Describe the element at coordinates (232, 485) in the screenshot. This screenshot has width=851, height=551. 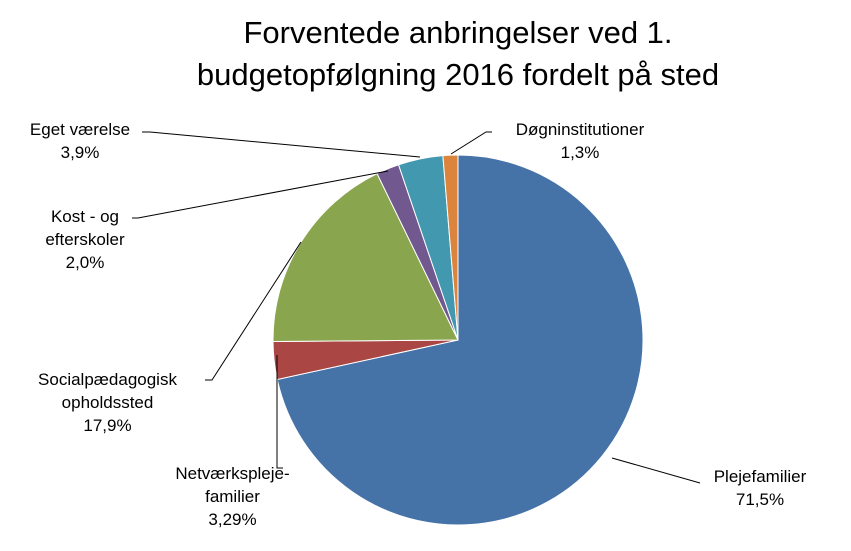
I see `category-label: Netværkspleje-familier` at that location.